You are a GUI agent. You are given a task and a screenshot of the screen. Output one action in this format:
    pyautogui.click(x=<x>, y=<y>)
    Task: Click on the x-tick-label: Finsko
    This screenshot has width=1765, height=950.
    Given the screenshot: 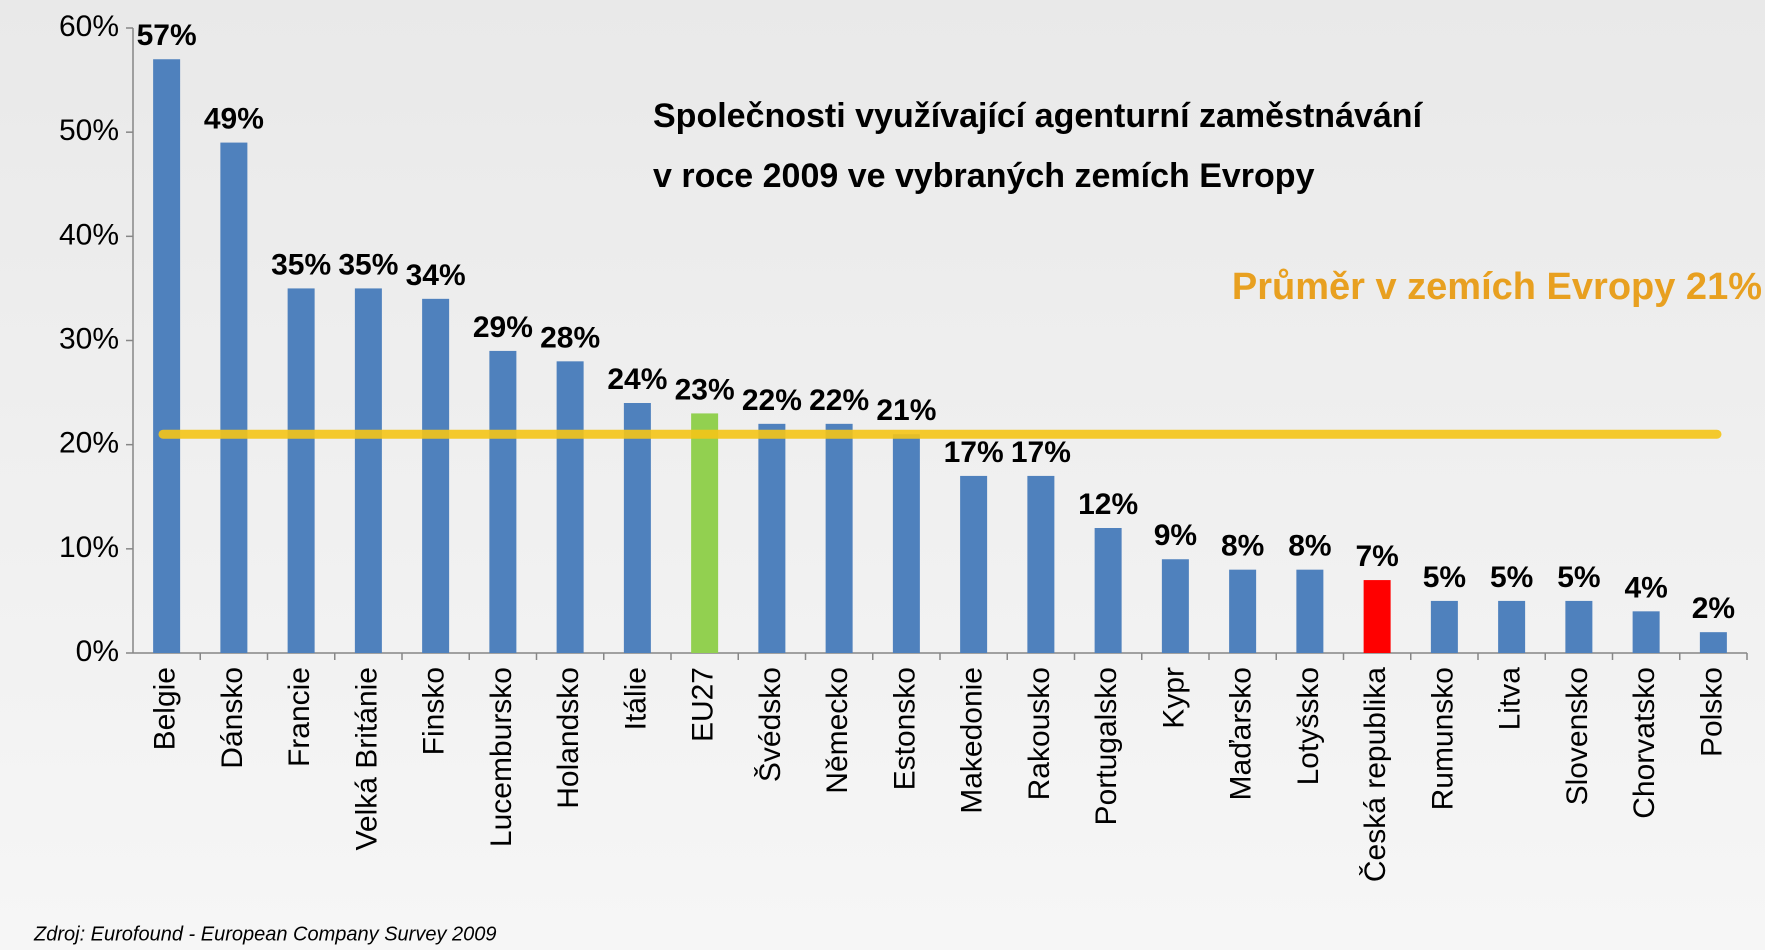 What is the action you would take?
    pyautogui.click(x=434, y=711)
    